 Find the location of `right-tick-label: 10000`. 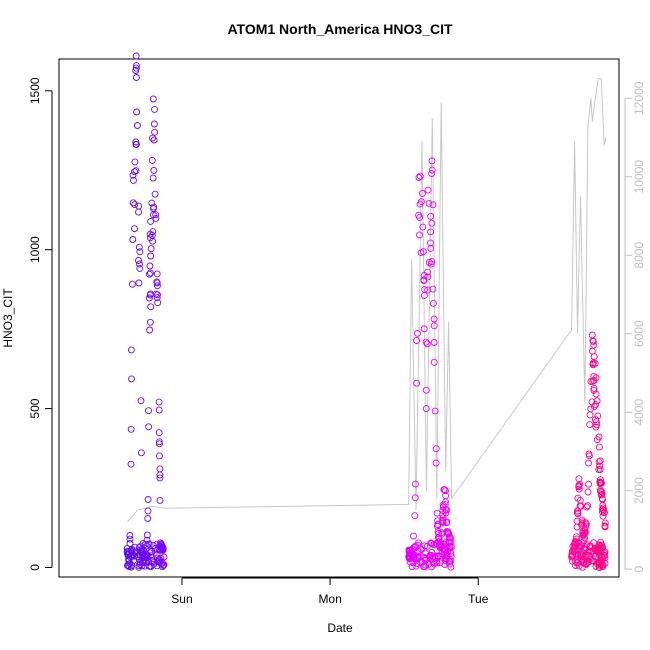

right-tick-label: 10000 is located at coordinates (639, 177).